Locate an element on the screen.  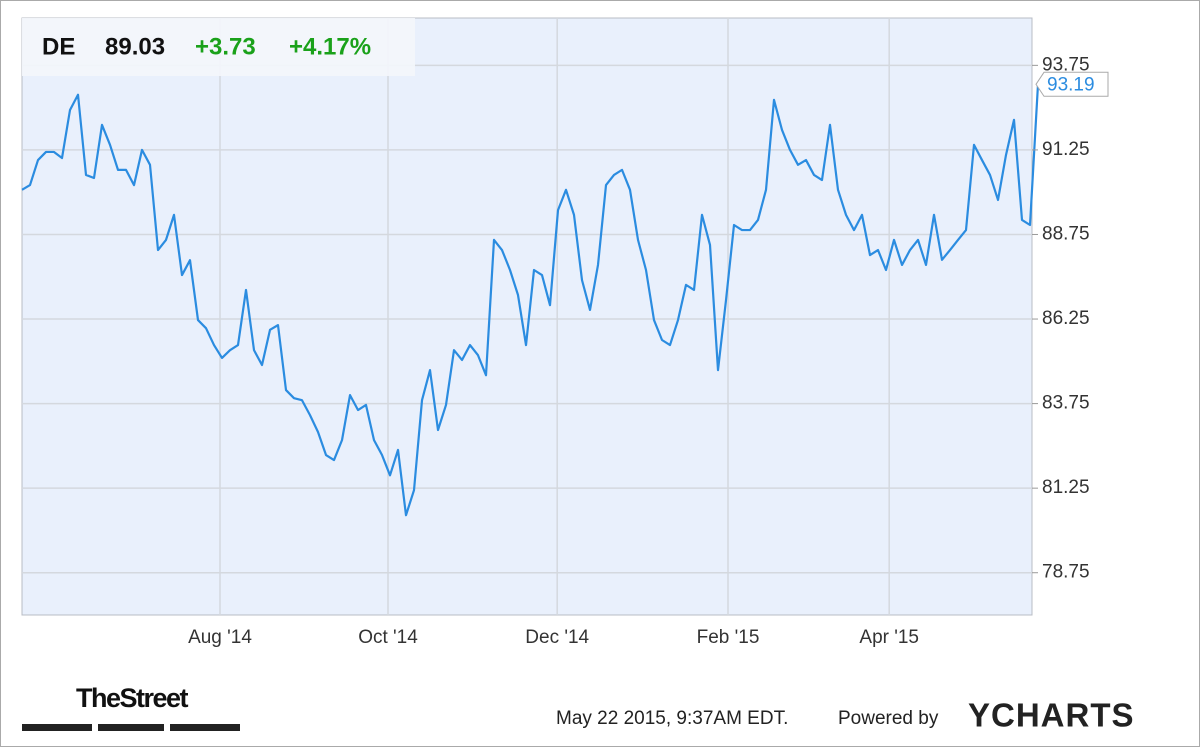
y-tick-label: 83.75 is located at coordinates (1066, 403).